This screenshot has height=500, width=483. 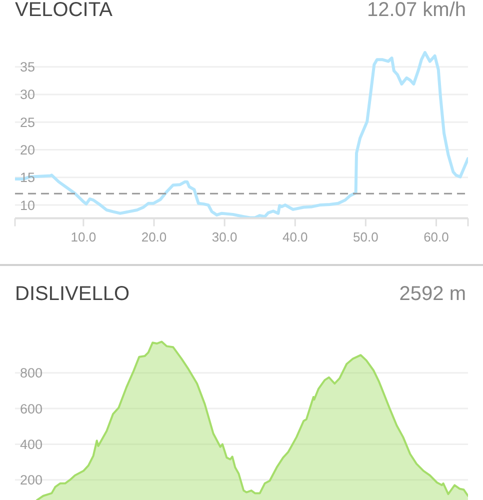 I want to click on y-tick-label: 25, so click(x=28, y=122).